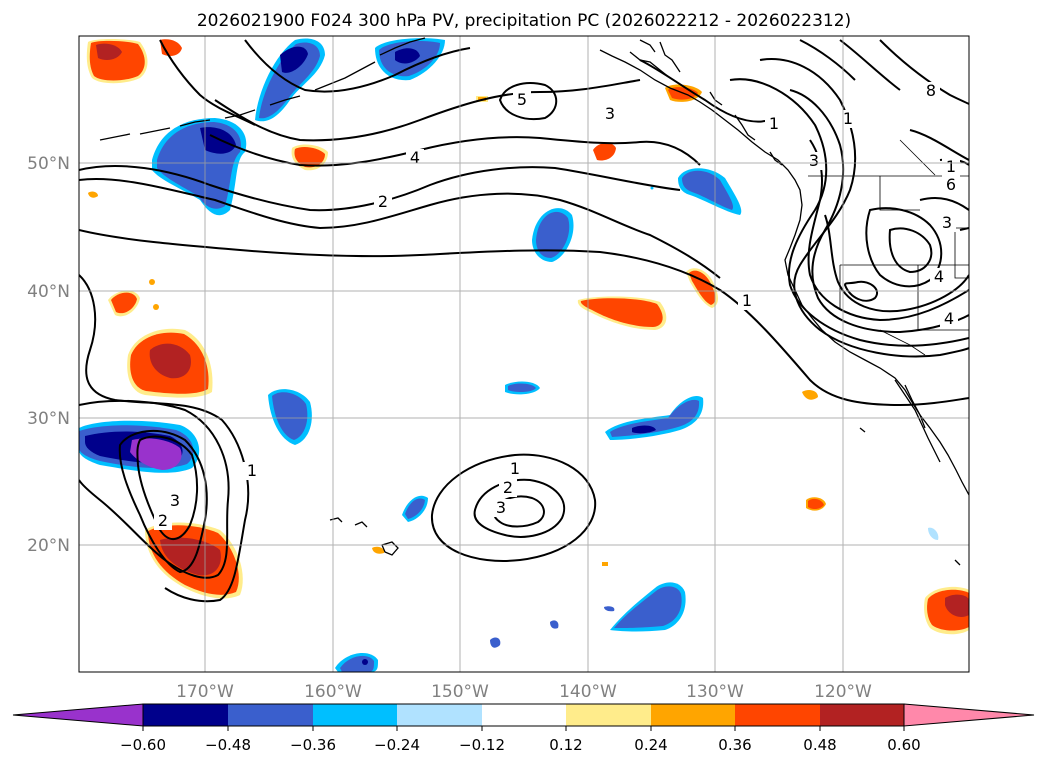 The width and height of the screenshot is (1047, 765). I want to click on colorbar-low-extend, so click(78, 715).